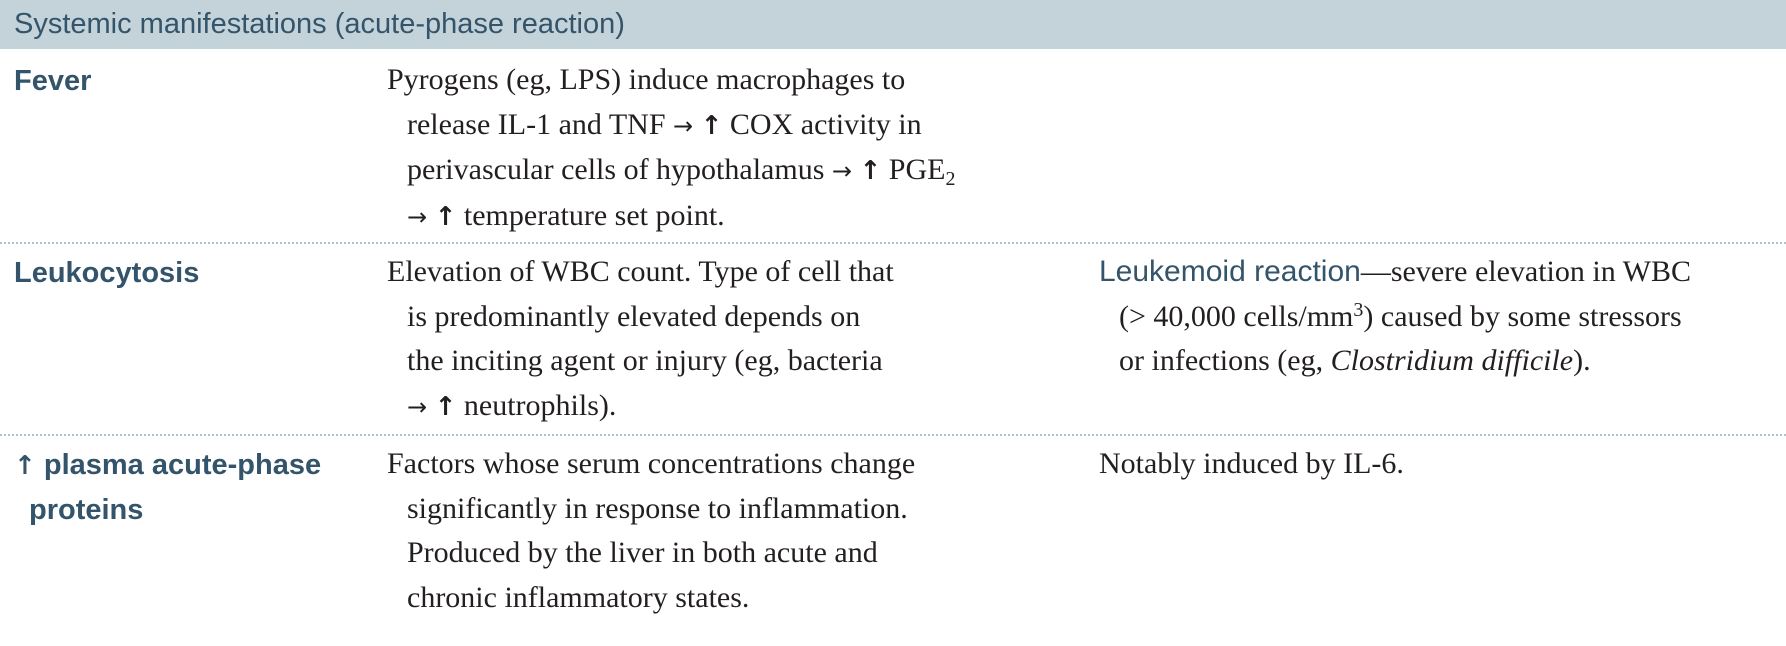 The image size is (1786, 646). I want to click on description-line: Produced by the liver in both acute and, so click(642, 552).